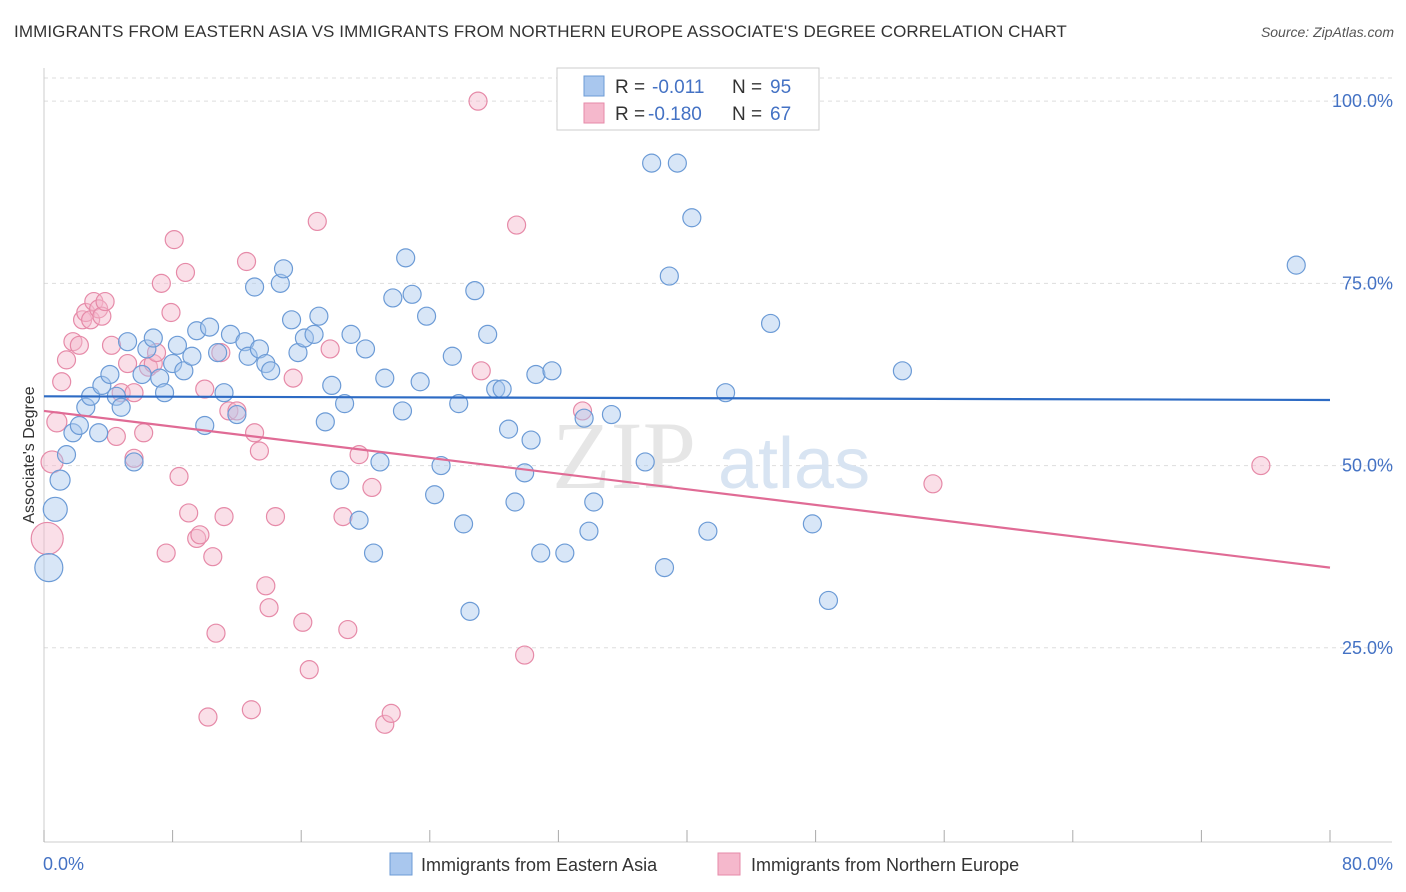 This screenshot has height=892, width=1406. What do you see at coordinates (885, 865) in the screenshot?
I see `bottom-legend-label-pink: Immigrants from Northern Europe` at bounding box center [885, 865].